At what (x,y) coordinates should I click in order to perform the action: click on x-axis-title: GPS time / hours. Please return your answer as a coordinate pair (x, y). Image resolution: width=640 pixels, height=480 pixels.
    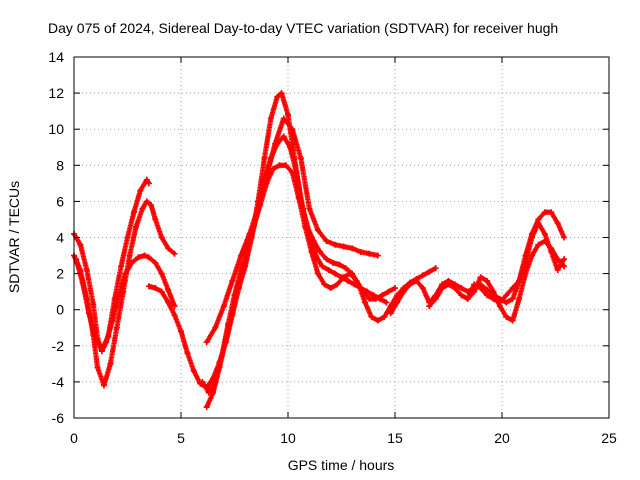
    Looking at the image, I should click on (341, 465).